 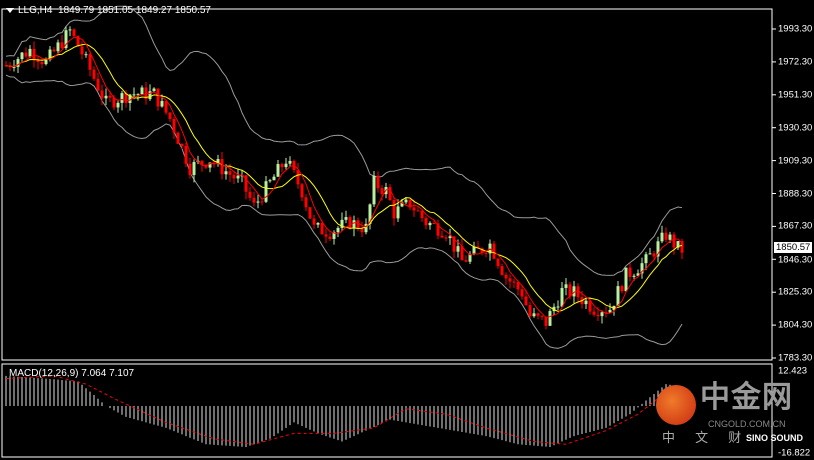 I want to click on y-tick-label: 1867.30, so click(x=795, y=226).